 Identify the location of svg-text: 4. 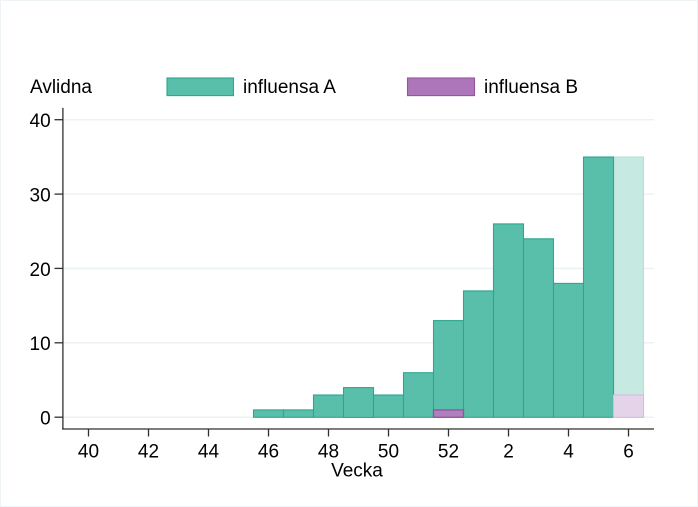
(568, 452).